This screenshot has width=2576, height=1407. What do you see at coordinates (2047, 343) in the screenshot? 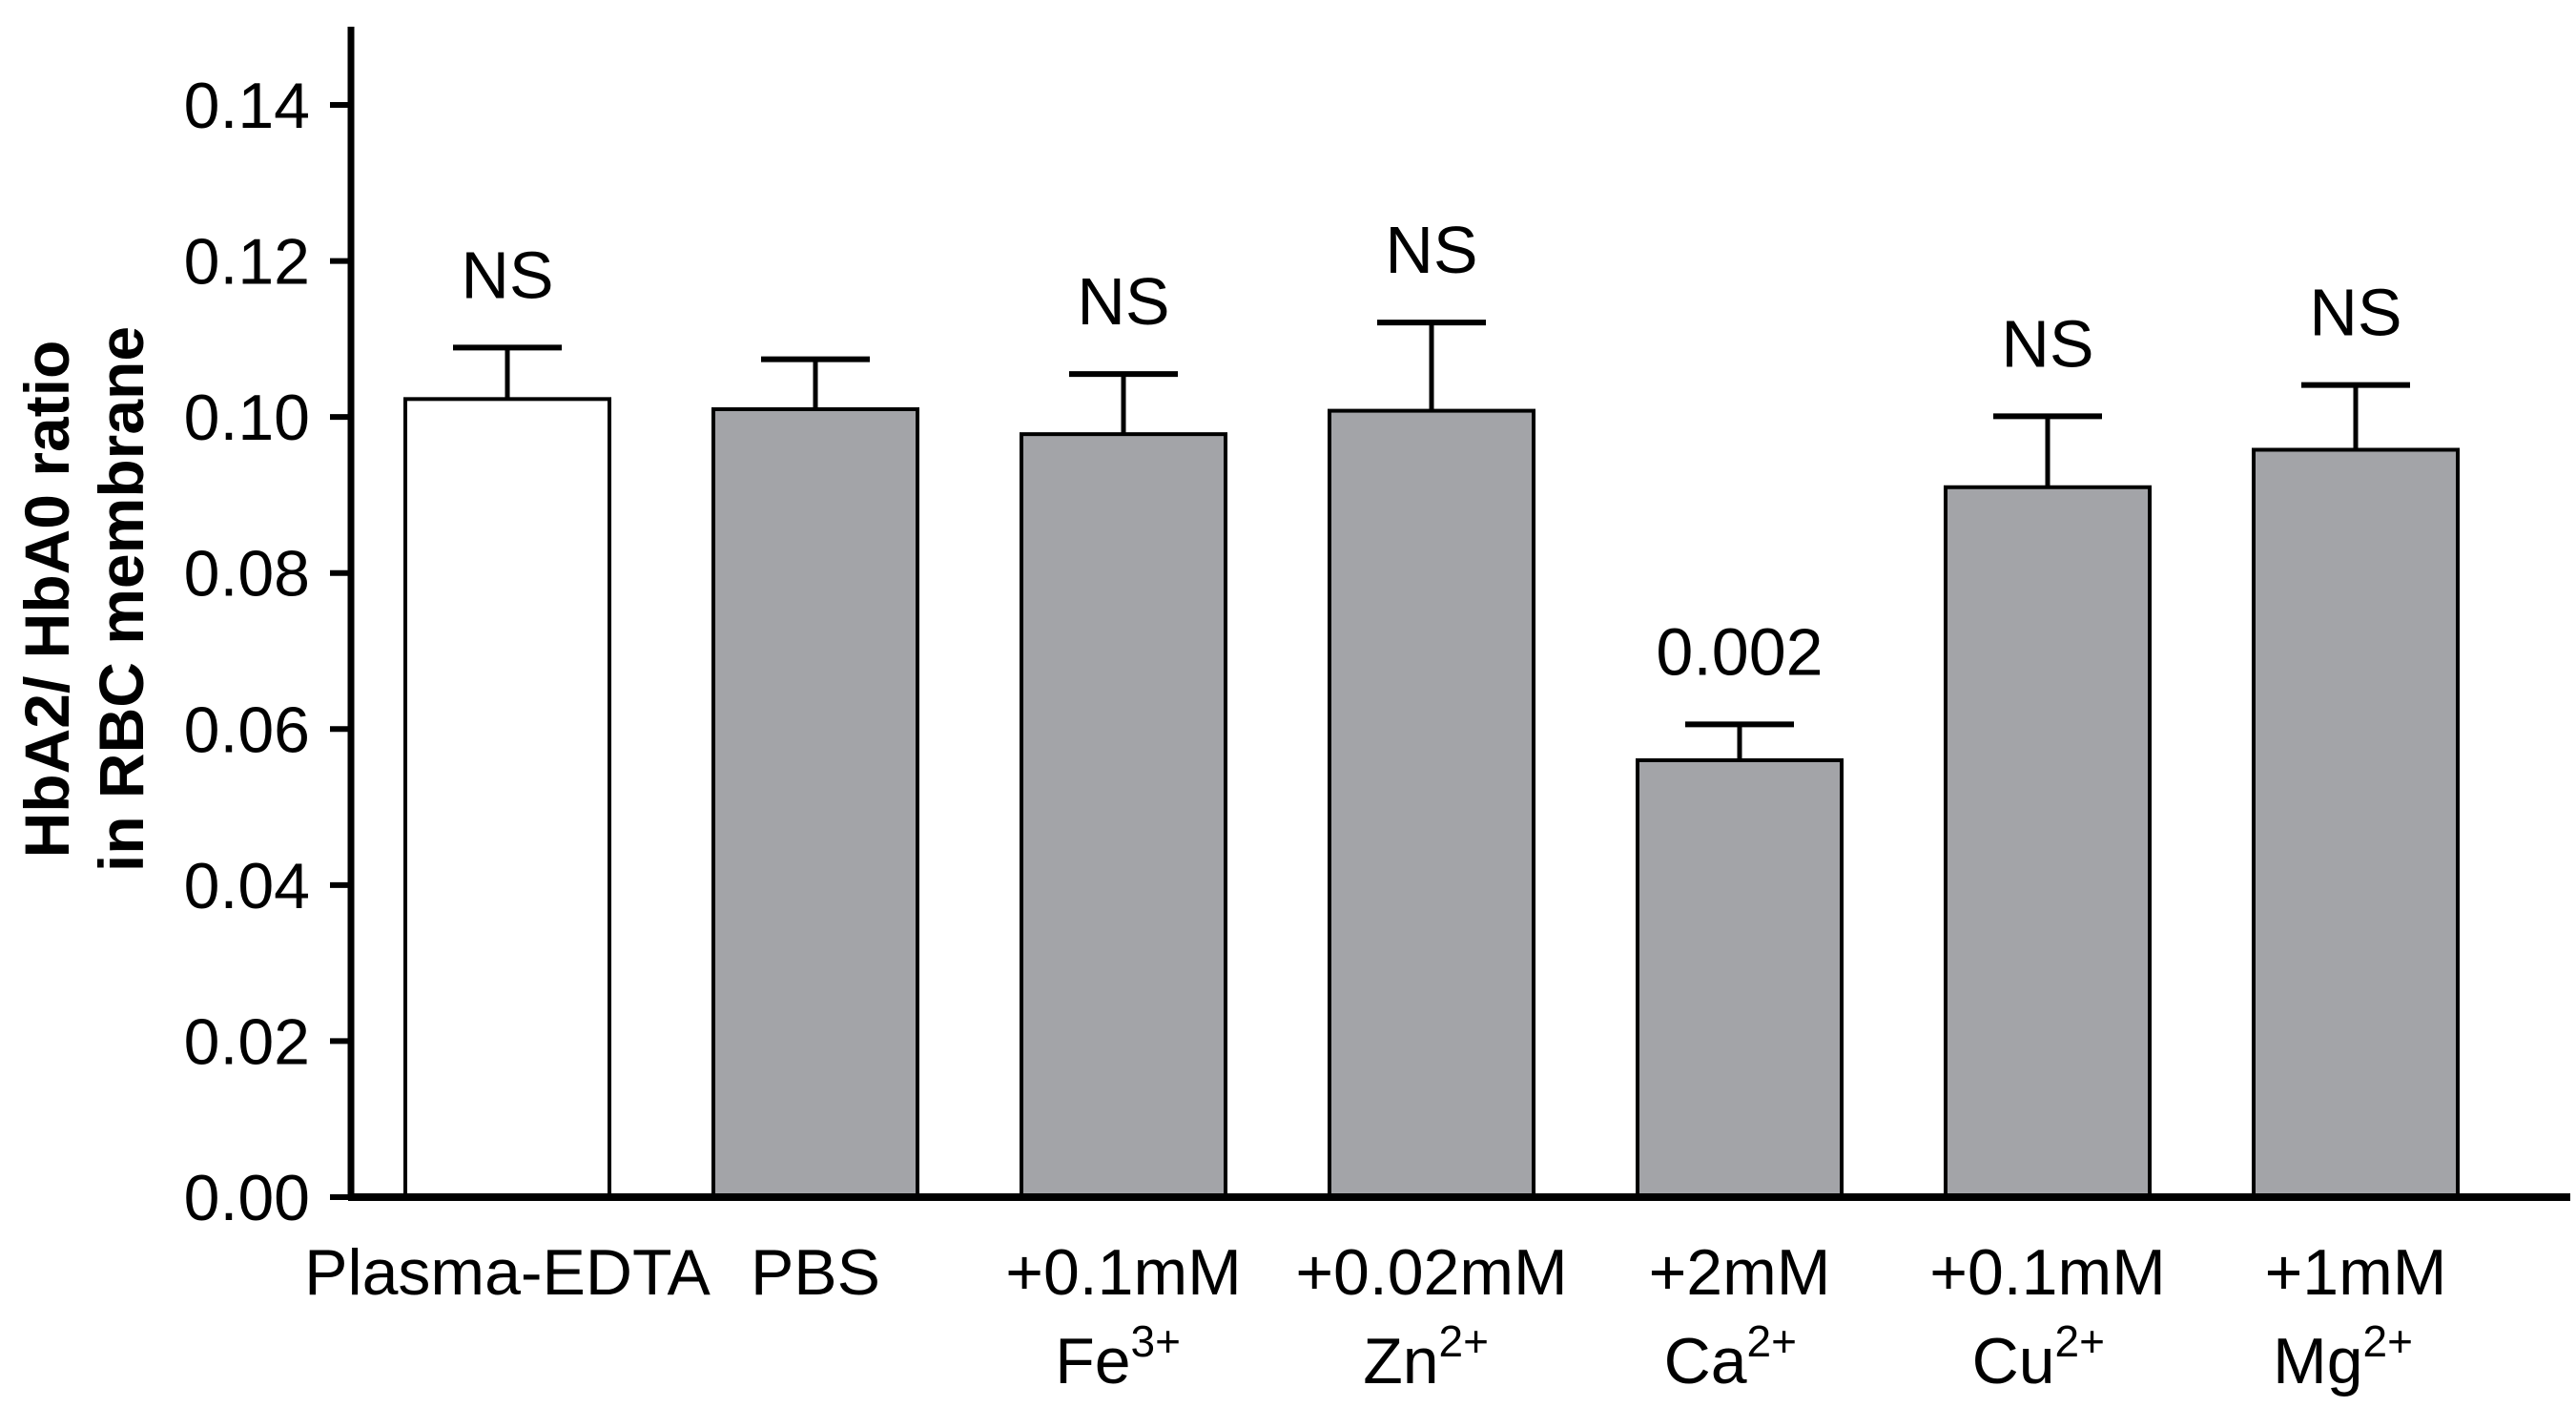
I see `annotation-5: NS` at bounding box center [2047, 343].